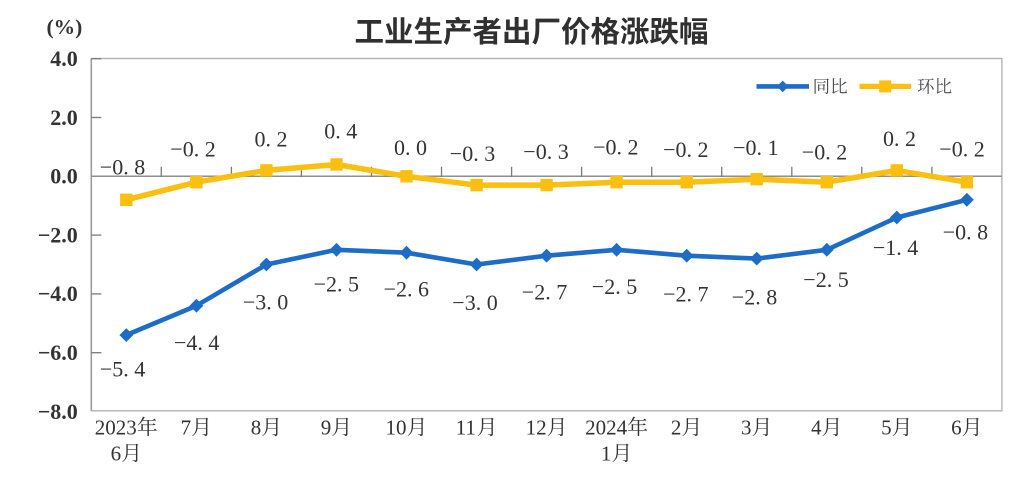 The width and height of the screenshot is (1024, 481). What do you see at coordinates (116, 428) in the screenshot?
I see `svg-text: 2023` at bounding box center [116, 428].